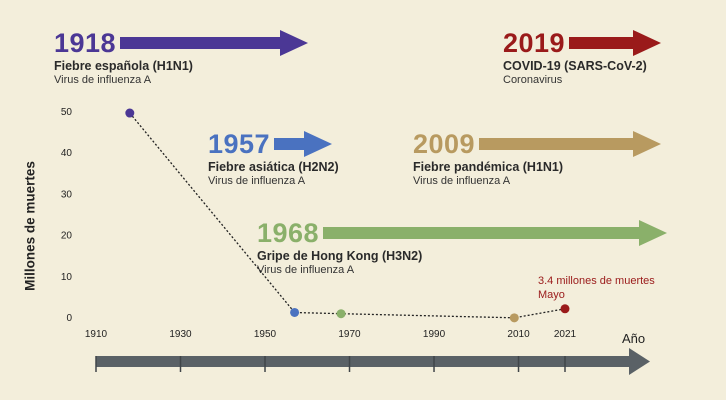 The image size is (726, 400). What do you see at coordinates (565, 334) in the screenshot?
I see `x-tick-label: 2021` at bounding box center [565, 334].